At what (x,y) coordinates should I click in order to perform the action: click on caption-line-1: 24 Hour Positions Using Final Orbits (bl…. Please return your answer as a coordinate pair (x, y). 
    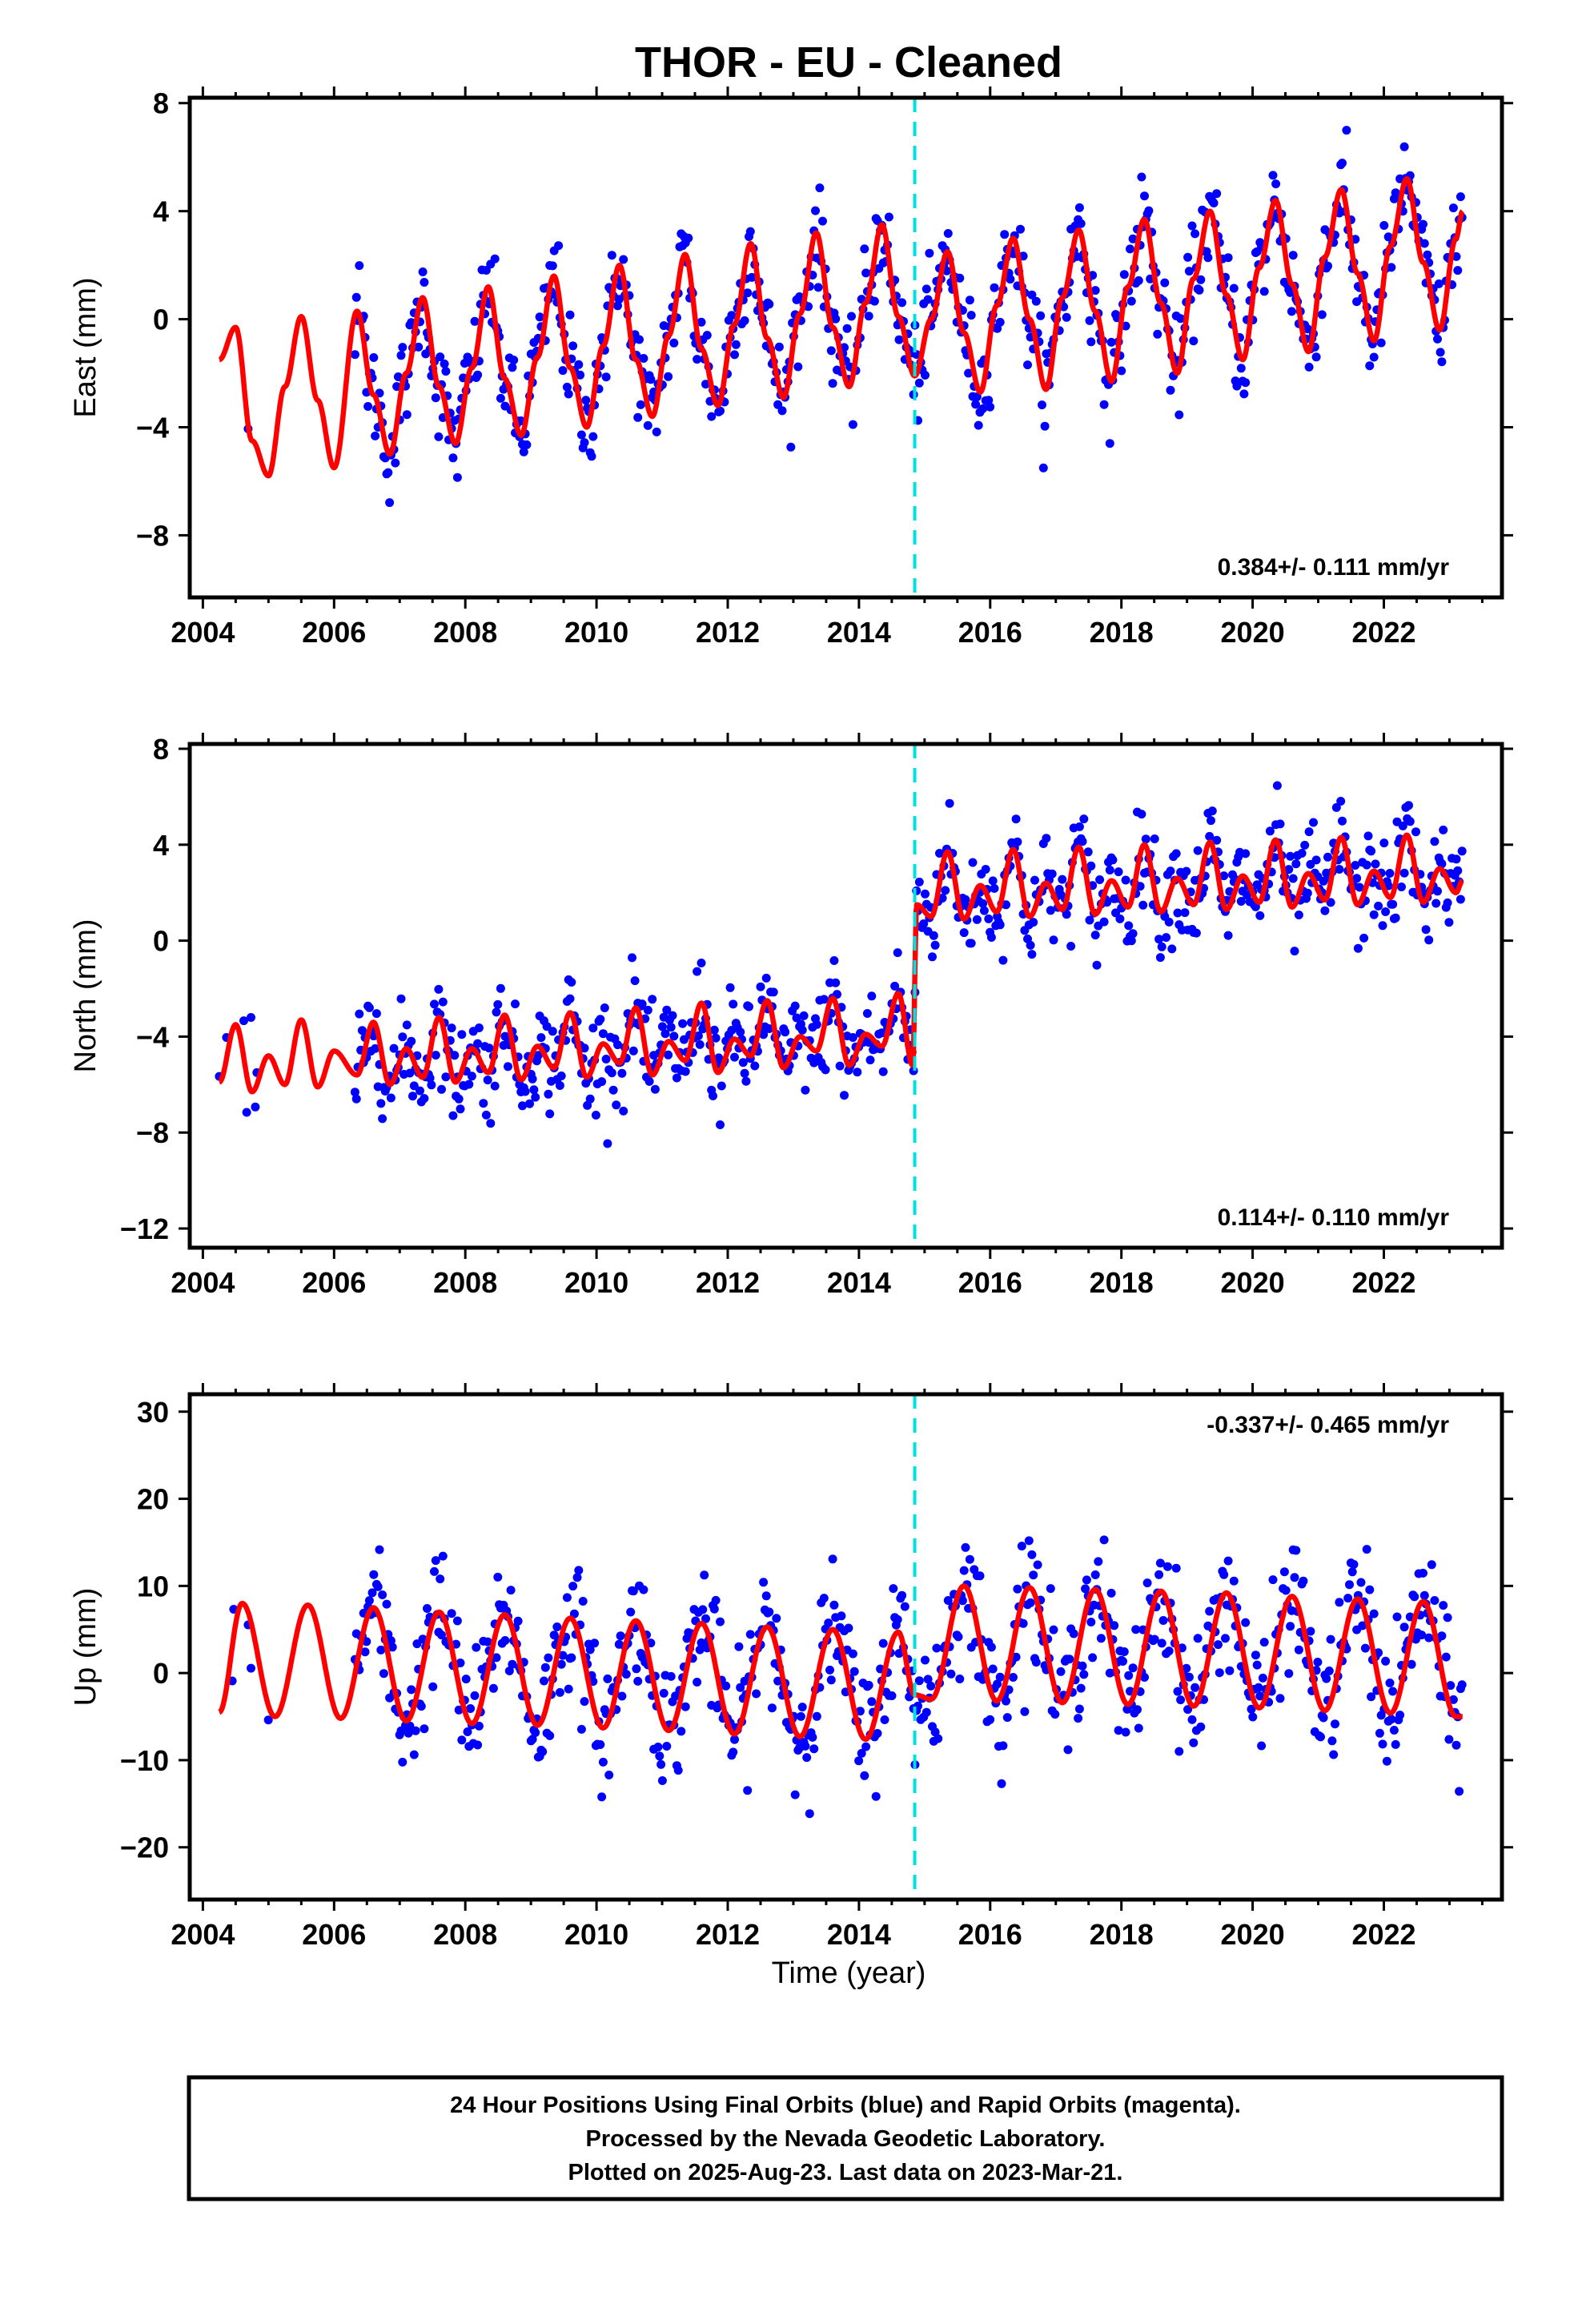
    Looking at the image, I should click on (846, 2105).